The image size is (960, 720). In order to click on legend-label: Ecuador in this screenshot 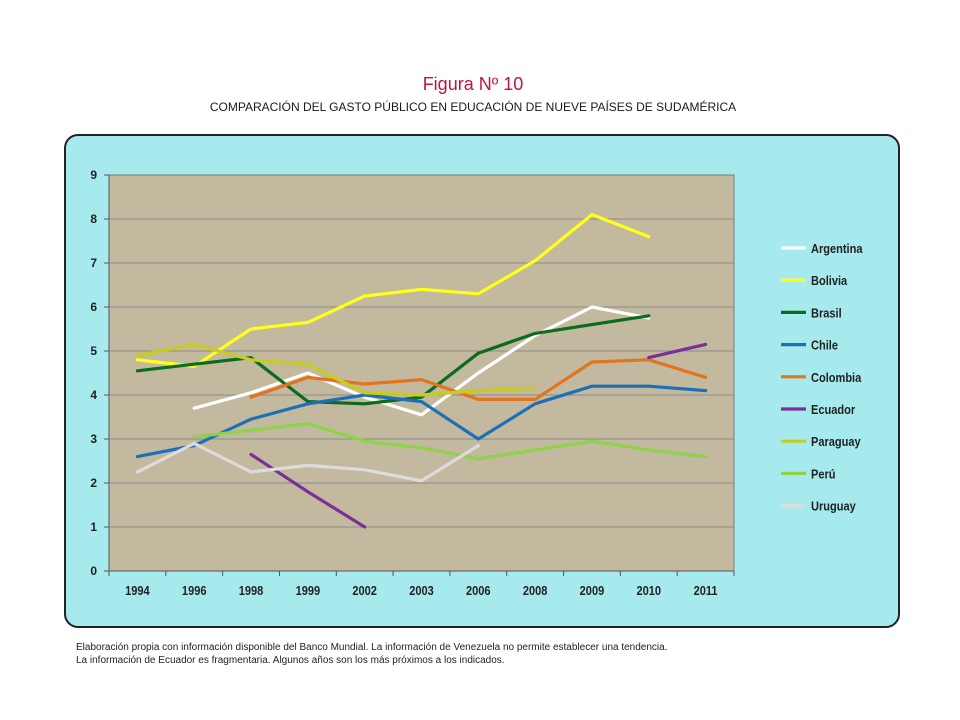, I will do `click(833, 409)`.